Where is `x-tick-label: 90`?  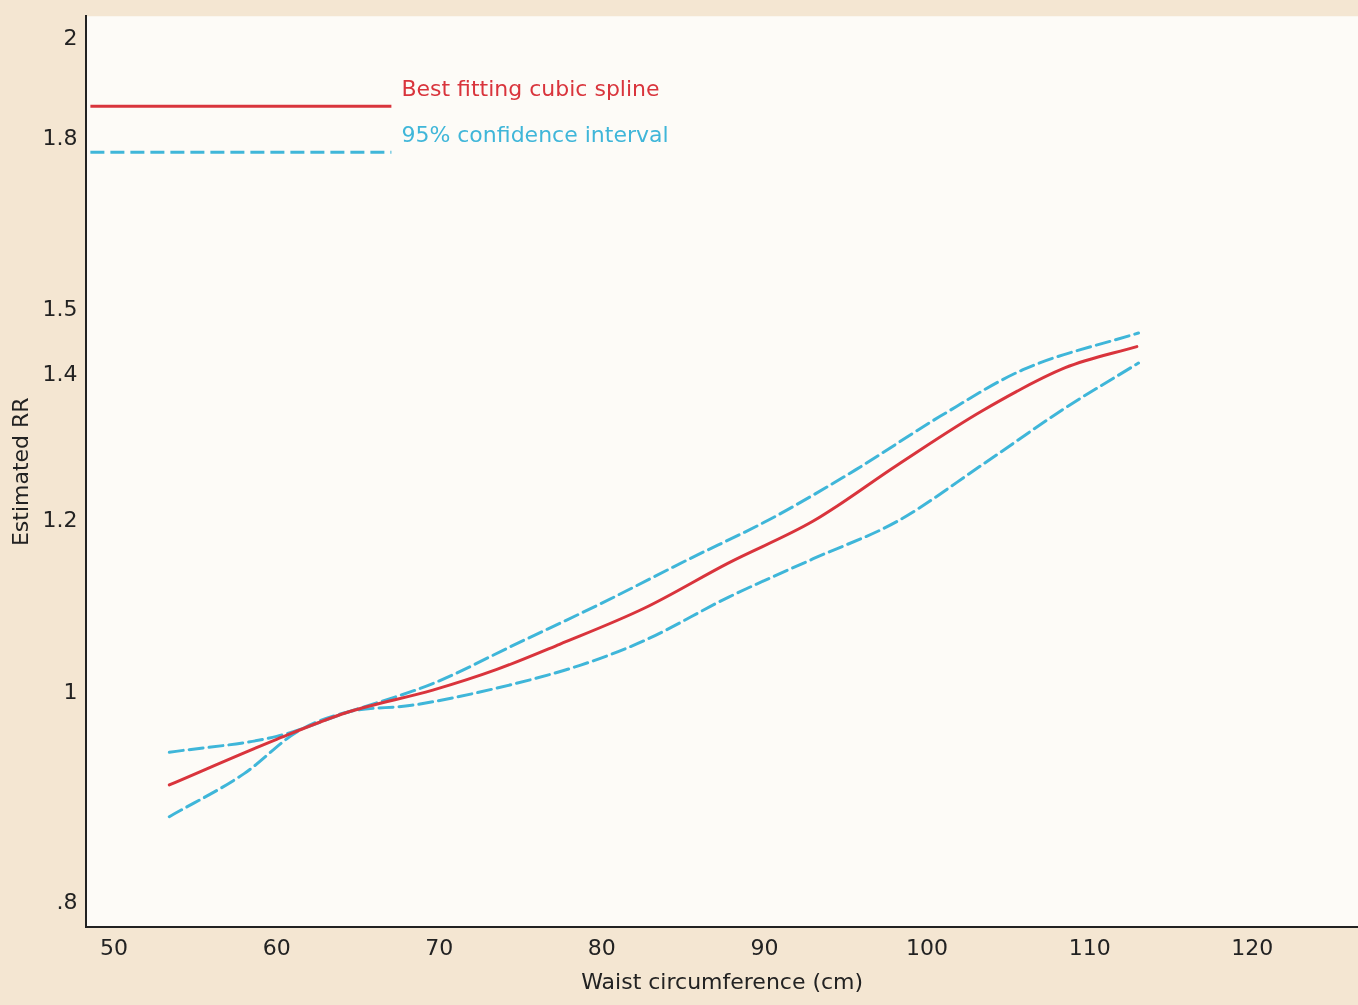 x-tick-label: 90 is located at coordinates (764, 948).